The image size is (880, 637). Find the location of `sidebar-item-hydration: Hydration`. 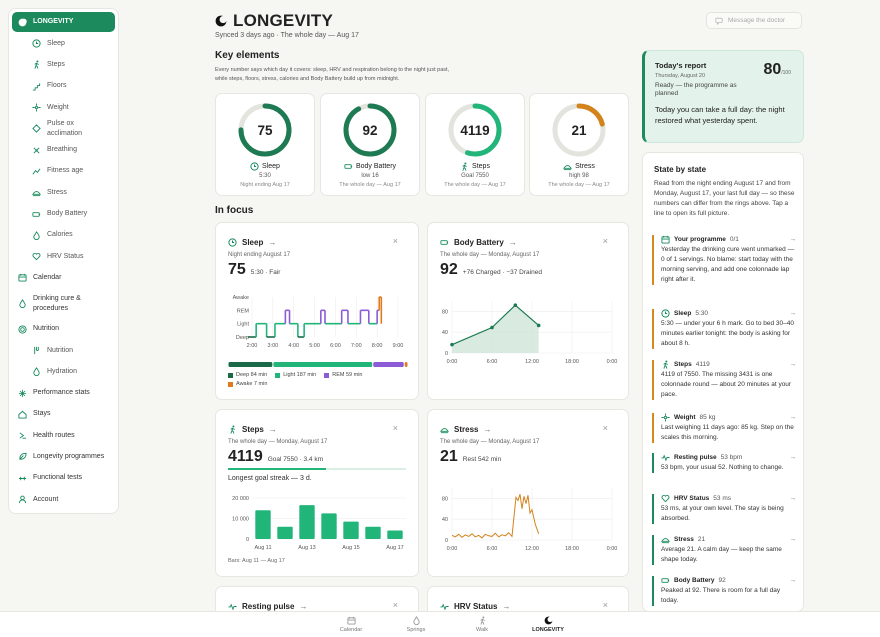

sidebar-item-hydration: Hydration is located at coordinates (63, 371).